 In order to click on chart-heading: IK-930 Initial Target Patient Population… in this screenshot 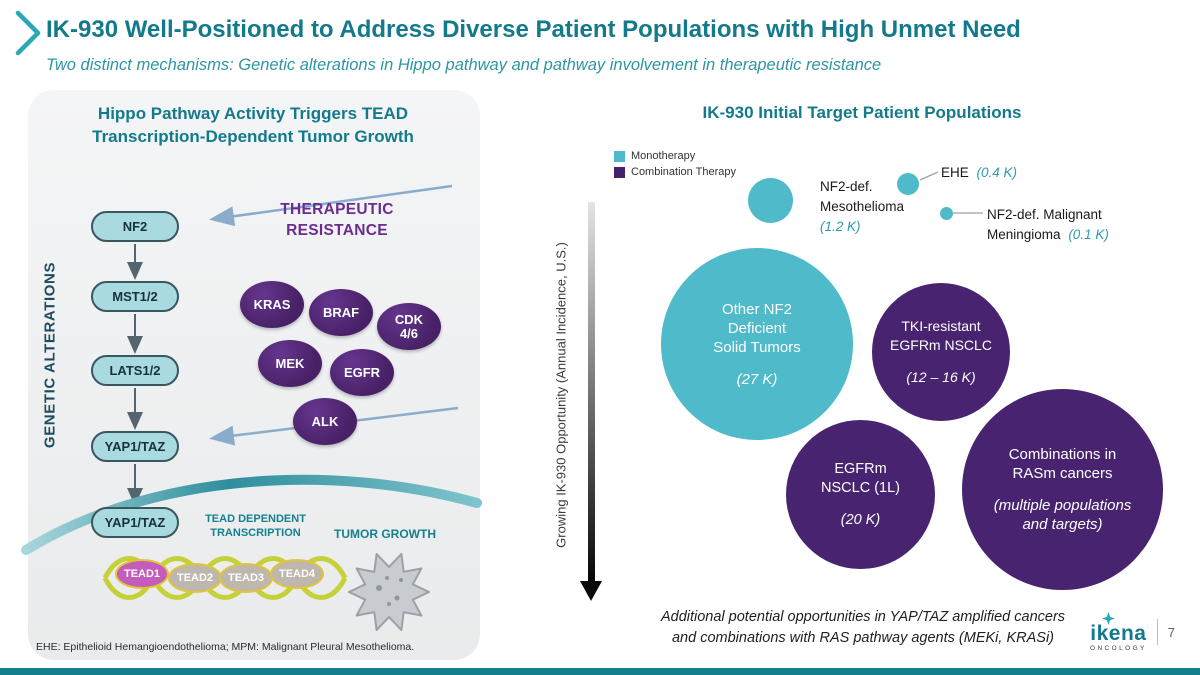, I will do `click(862, 112)`.